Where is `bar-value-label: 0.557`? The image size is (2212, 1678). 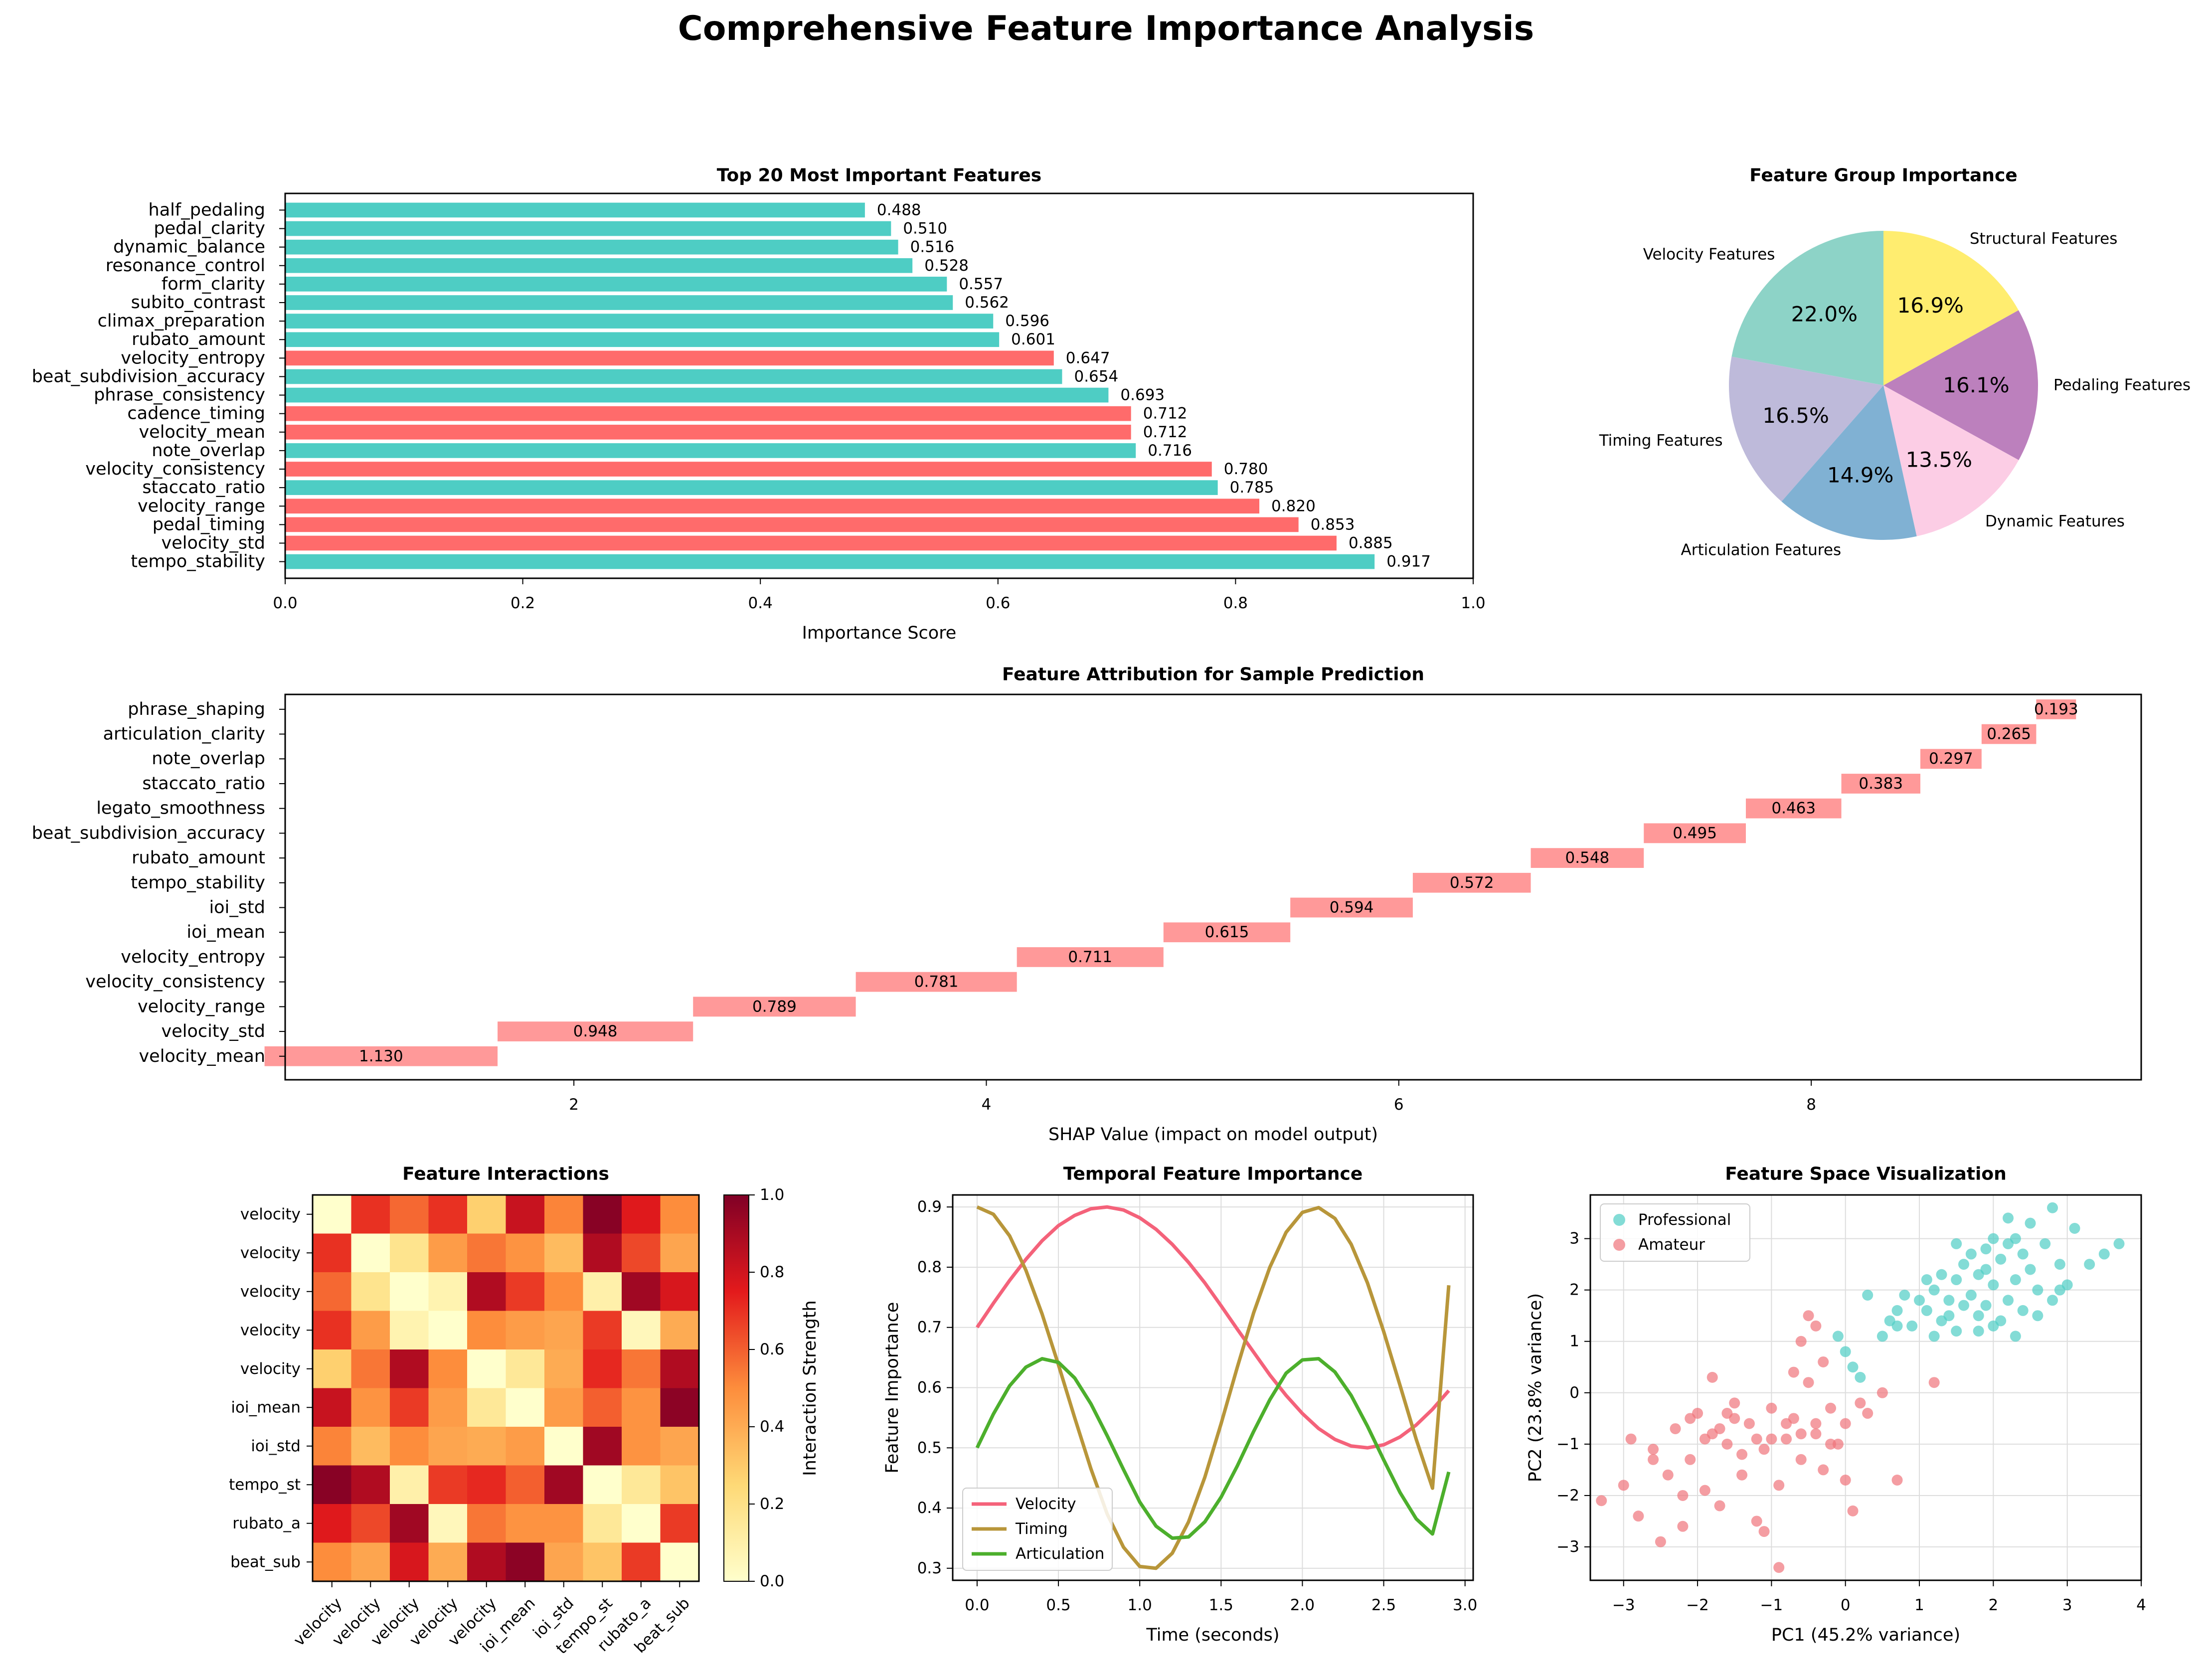 bar-value-label: 0.557 is located at coordinates (981, 284).